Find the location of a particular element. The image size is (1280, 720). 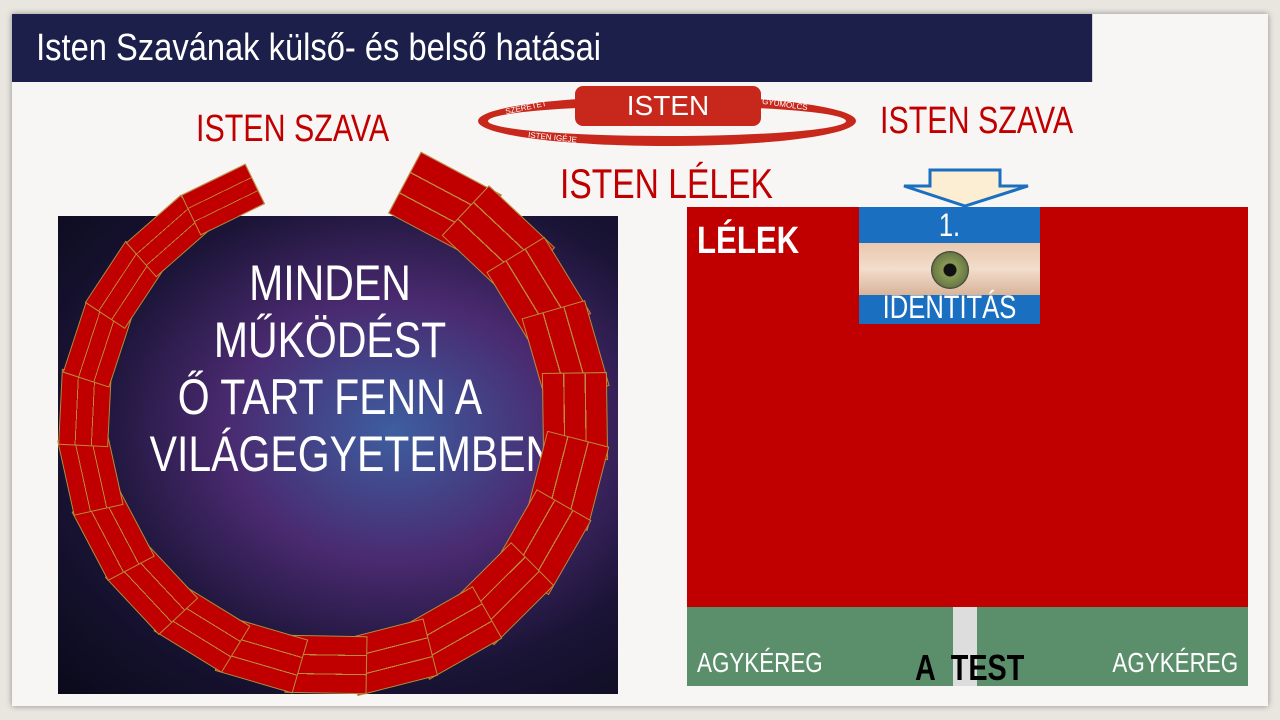

brain-divider is located at coordinates (965, 646).